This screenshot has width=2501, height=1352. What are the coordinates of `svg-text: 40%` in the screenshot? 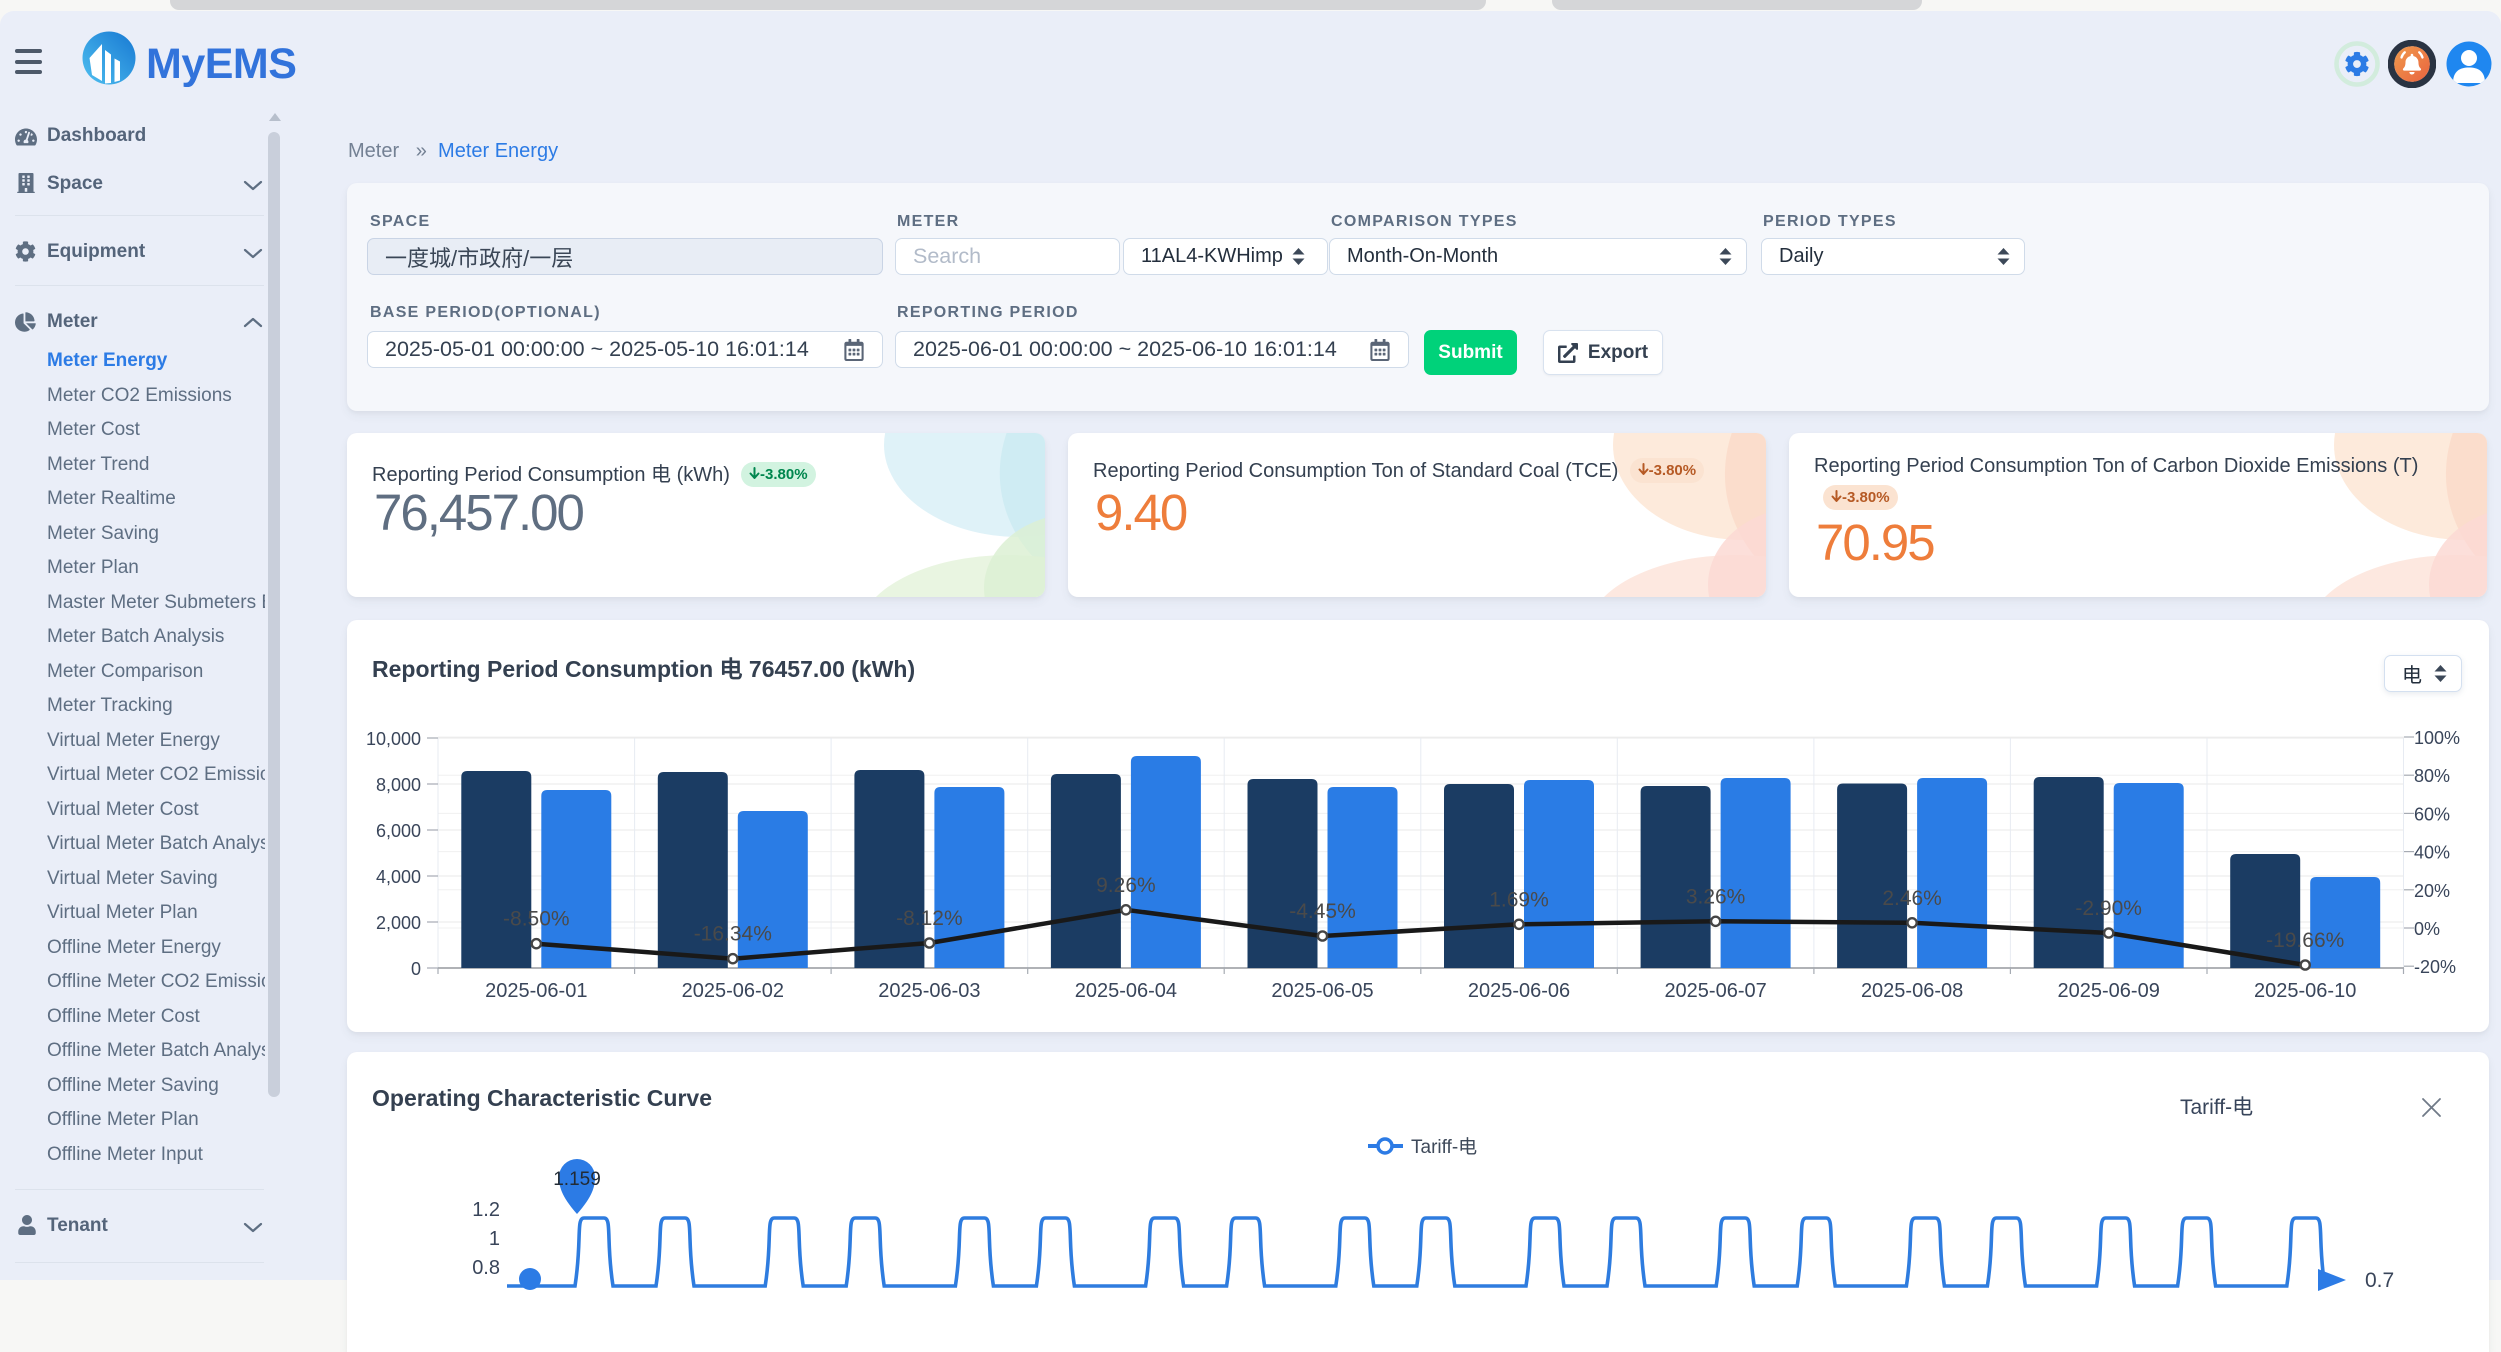 It's located at (2432, 853).